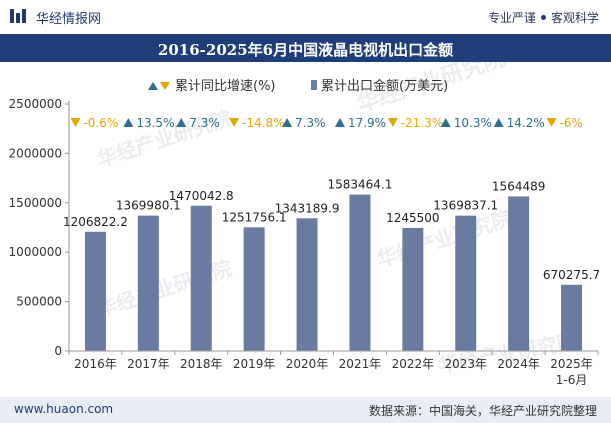 The height and width of the screenshot is (423, 611). I want to click on growth-label: 10.3%, so click(473, 123).